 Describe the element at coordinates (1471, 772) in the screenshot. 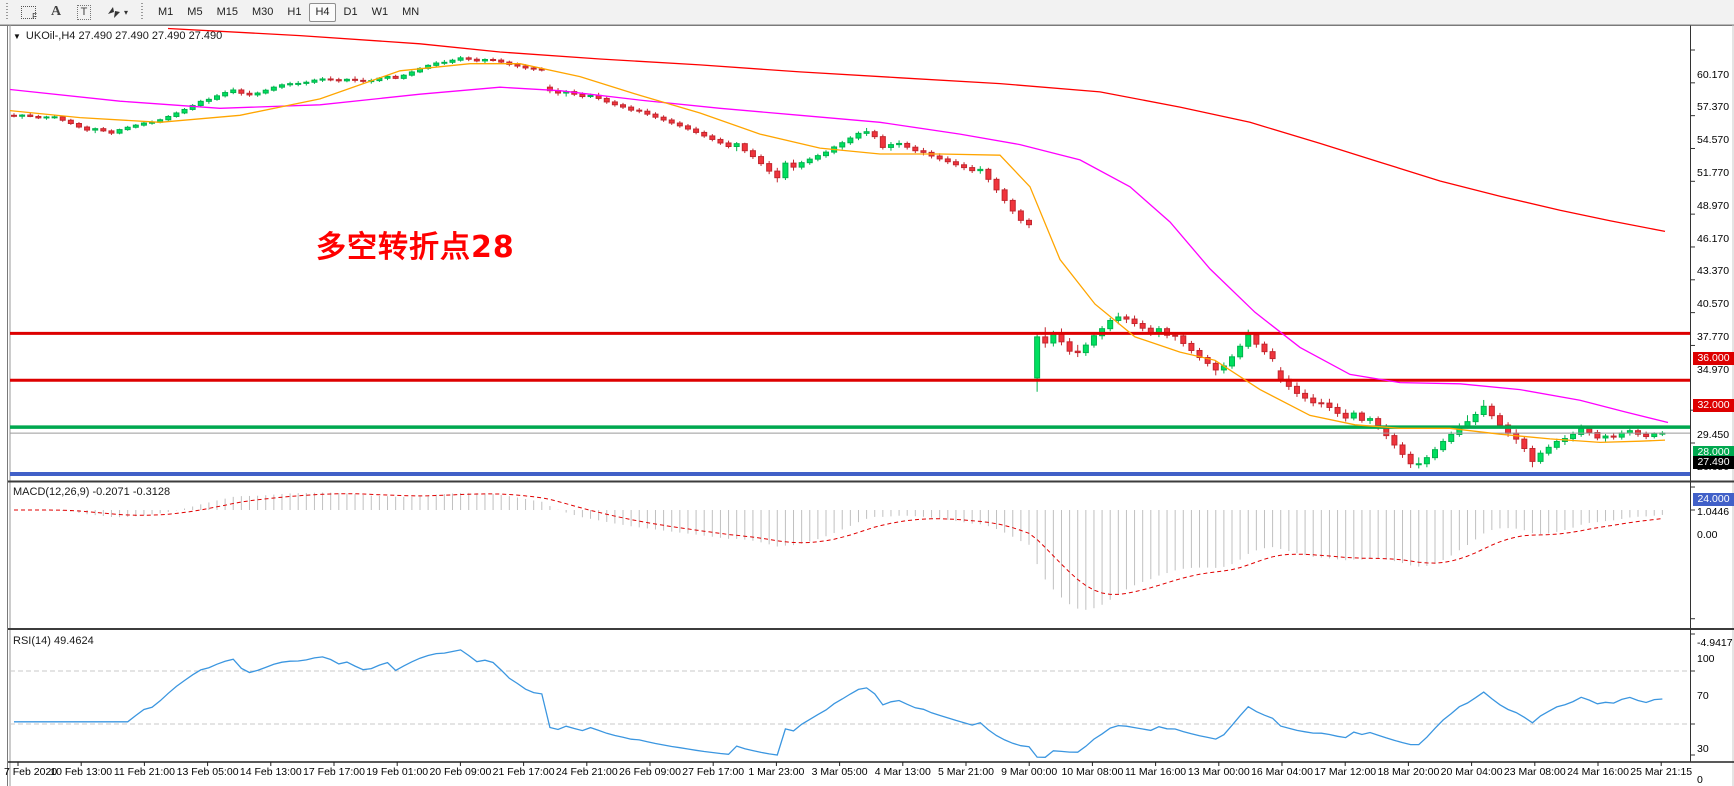

I see `time-axis-label: 20 Mar 04:00` at that location.